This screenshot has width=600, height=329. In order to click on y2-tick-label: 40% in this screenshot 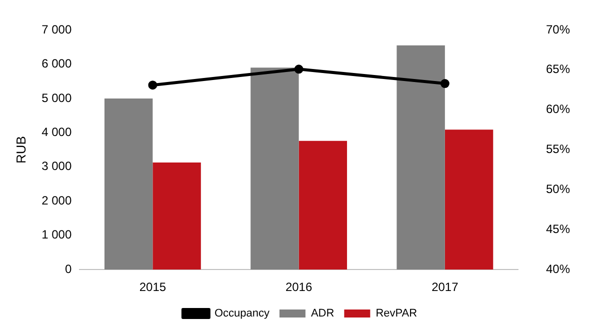, I will do `click(558, 269)`.